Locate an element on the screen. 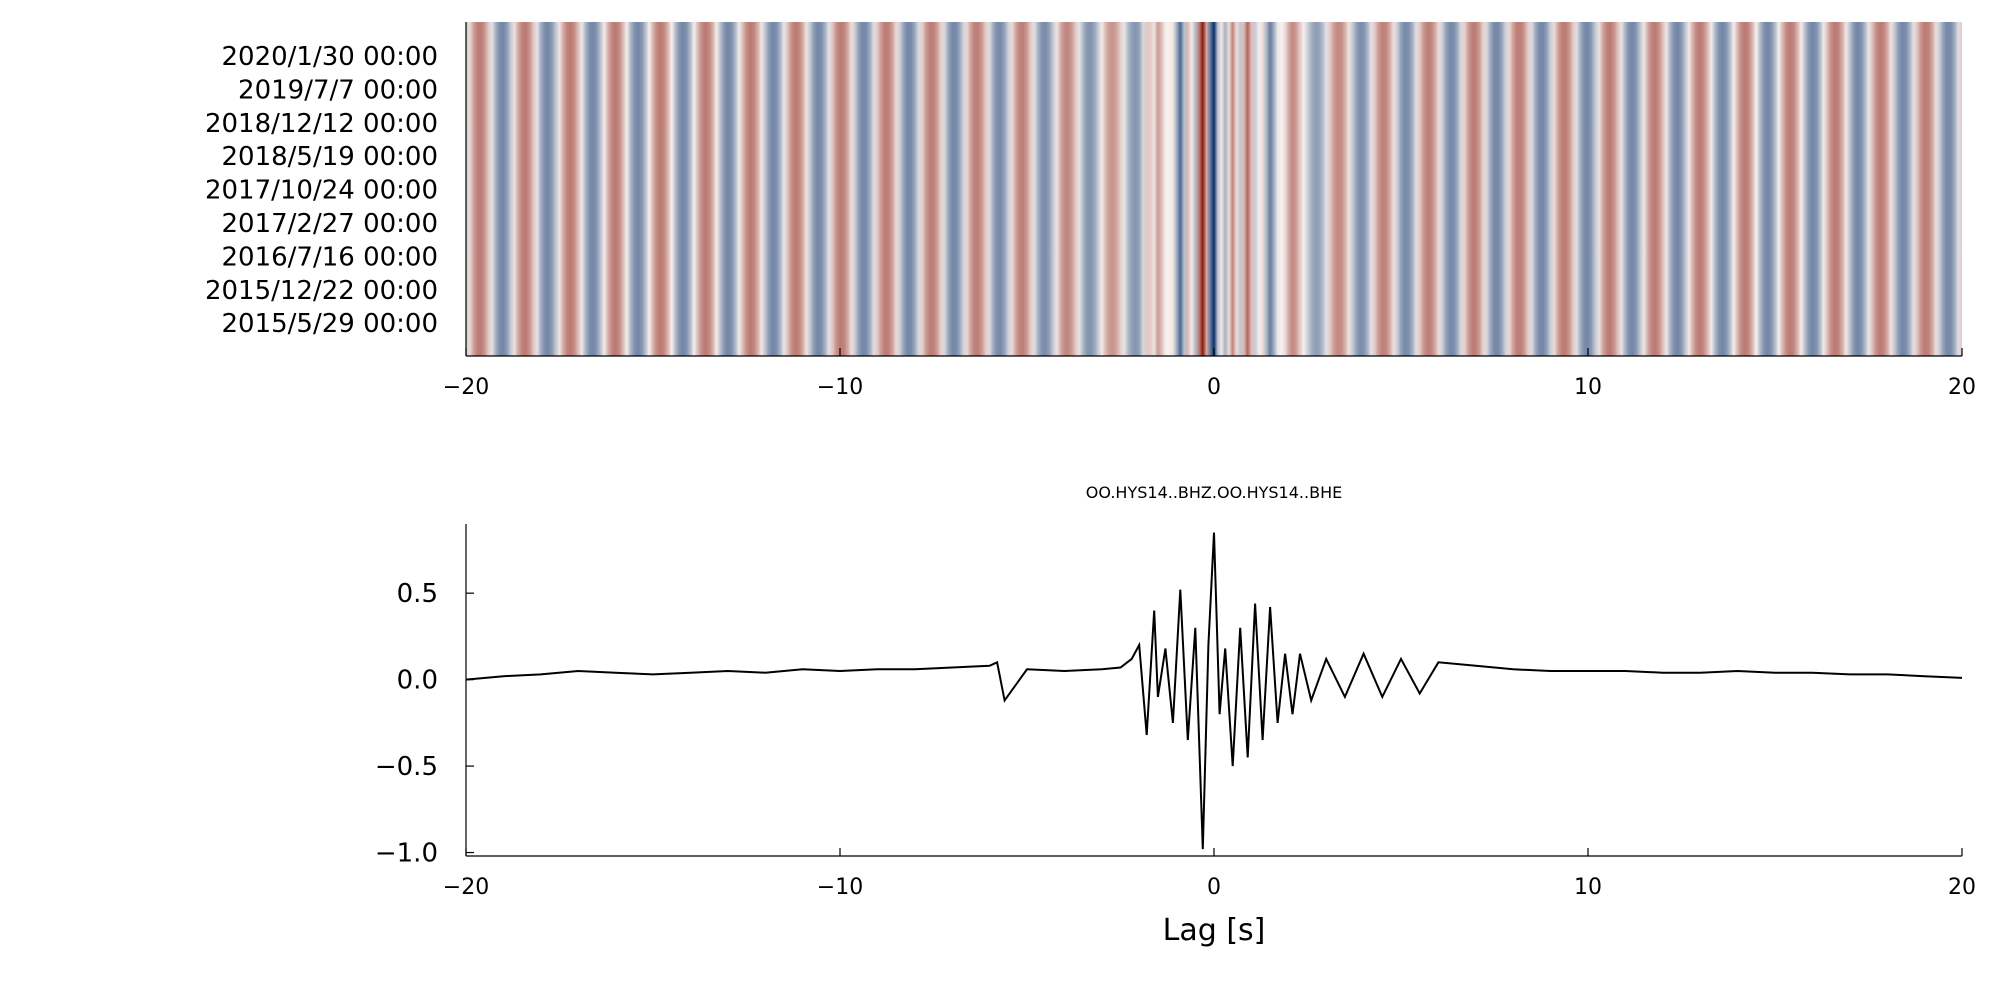  heatmap-y-tick-label: 2016/7/16 00:00 is located at coordinates (329, 257).